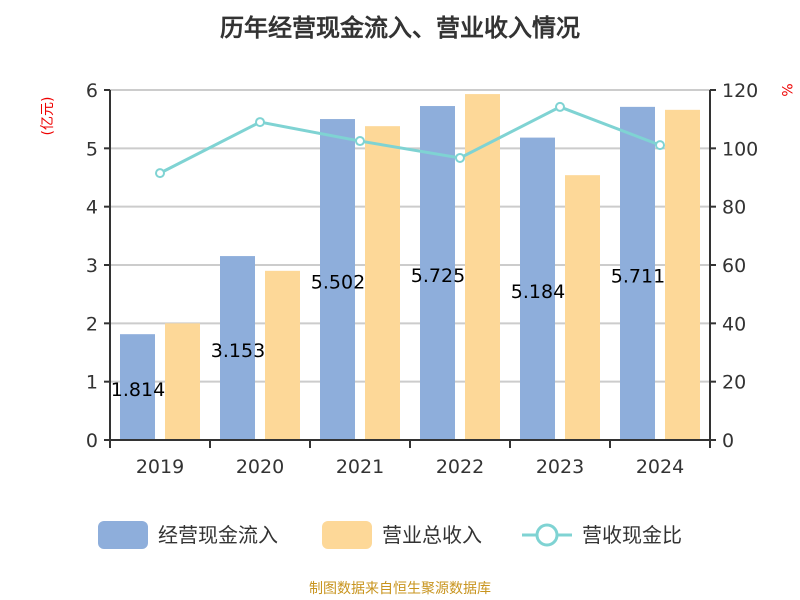  What do you see at coordinates (734, 266) in the screenshot?
I see `y-right-tick-label: 60` at bounding box center [734, 266].